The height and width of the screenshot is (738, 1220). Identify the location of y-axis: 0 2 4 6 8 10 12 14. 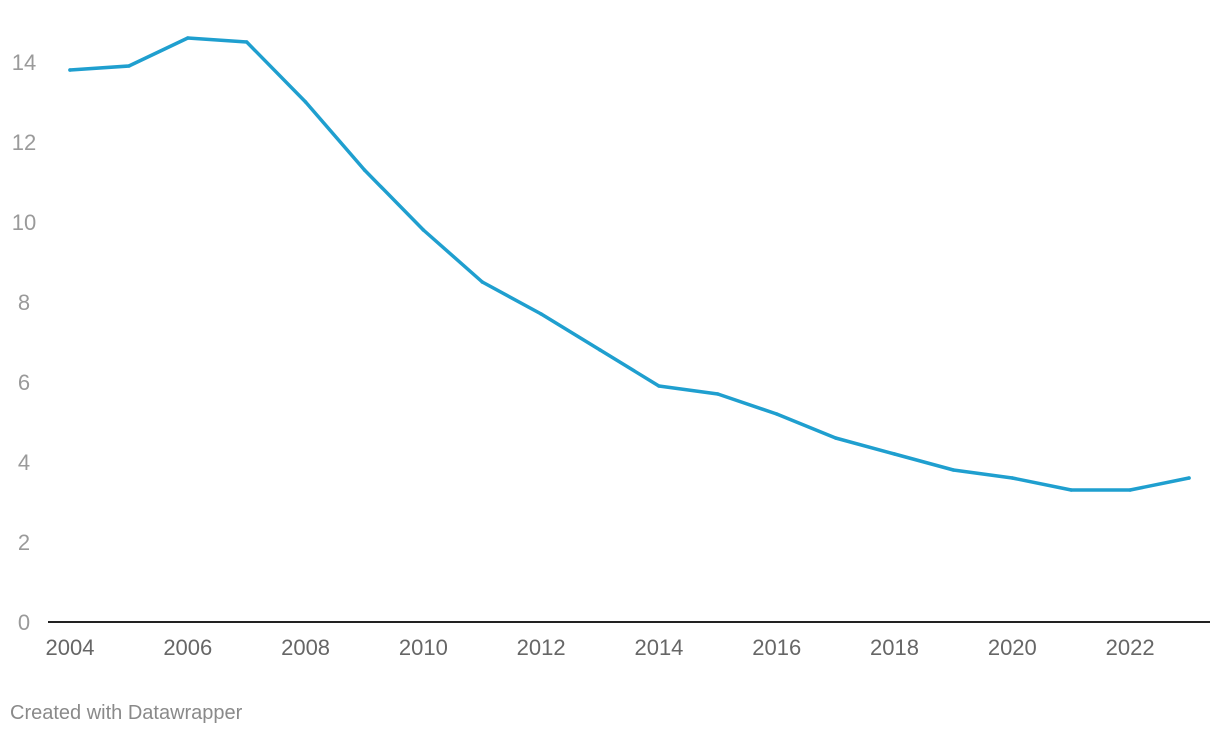
(24, 342).